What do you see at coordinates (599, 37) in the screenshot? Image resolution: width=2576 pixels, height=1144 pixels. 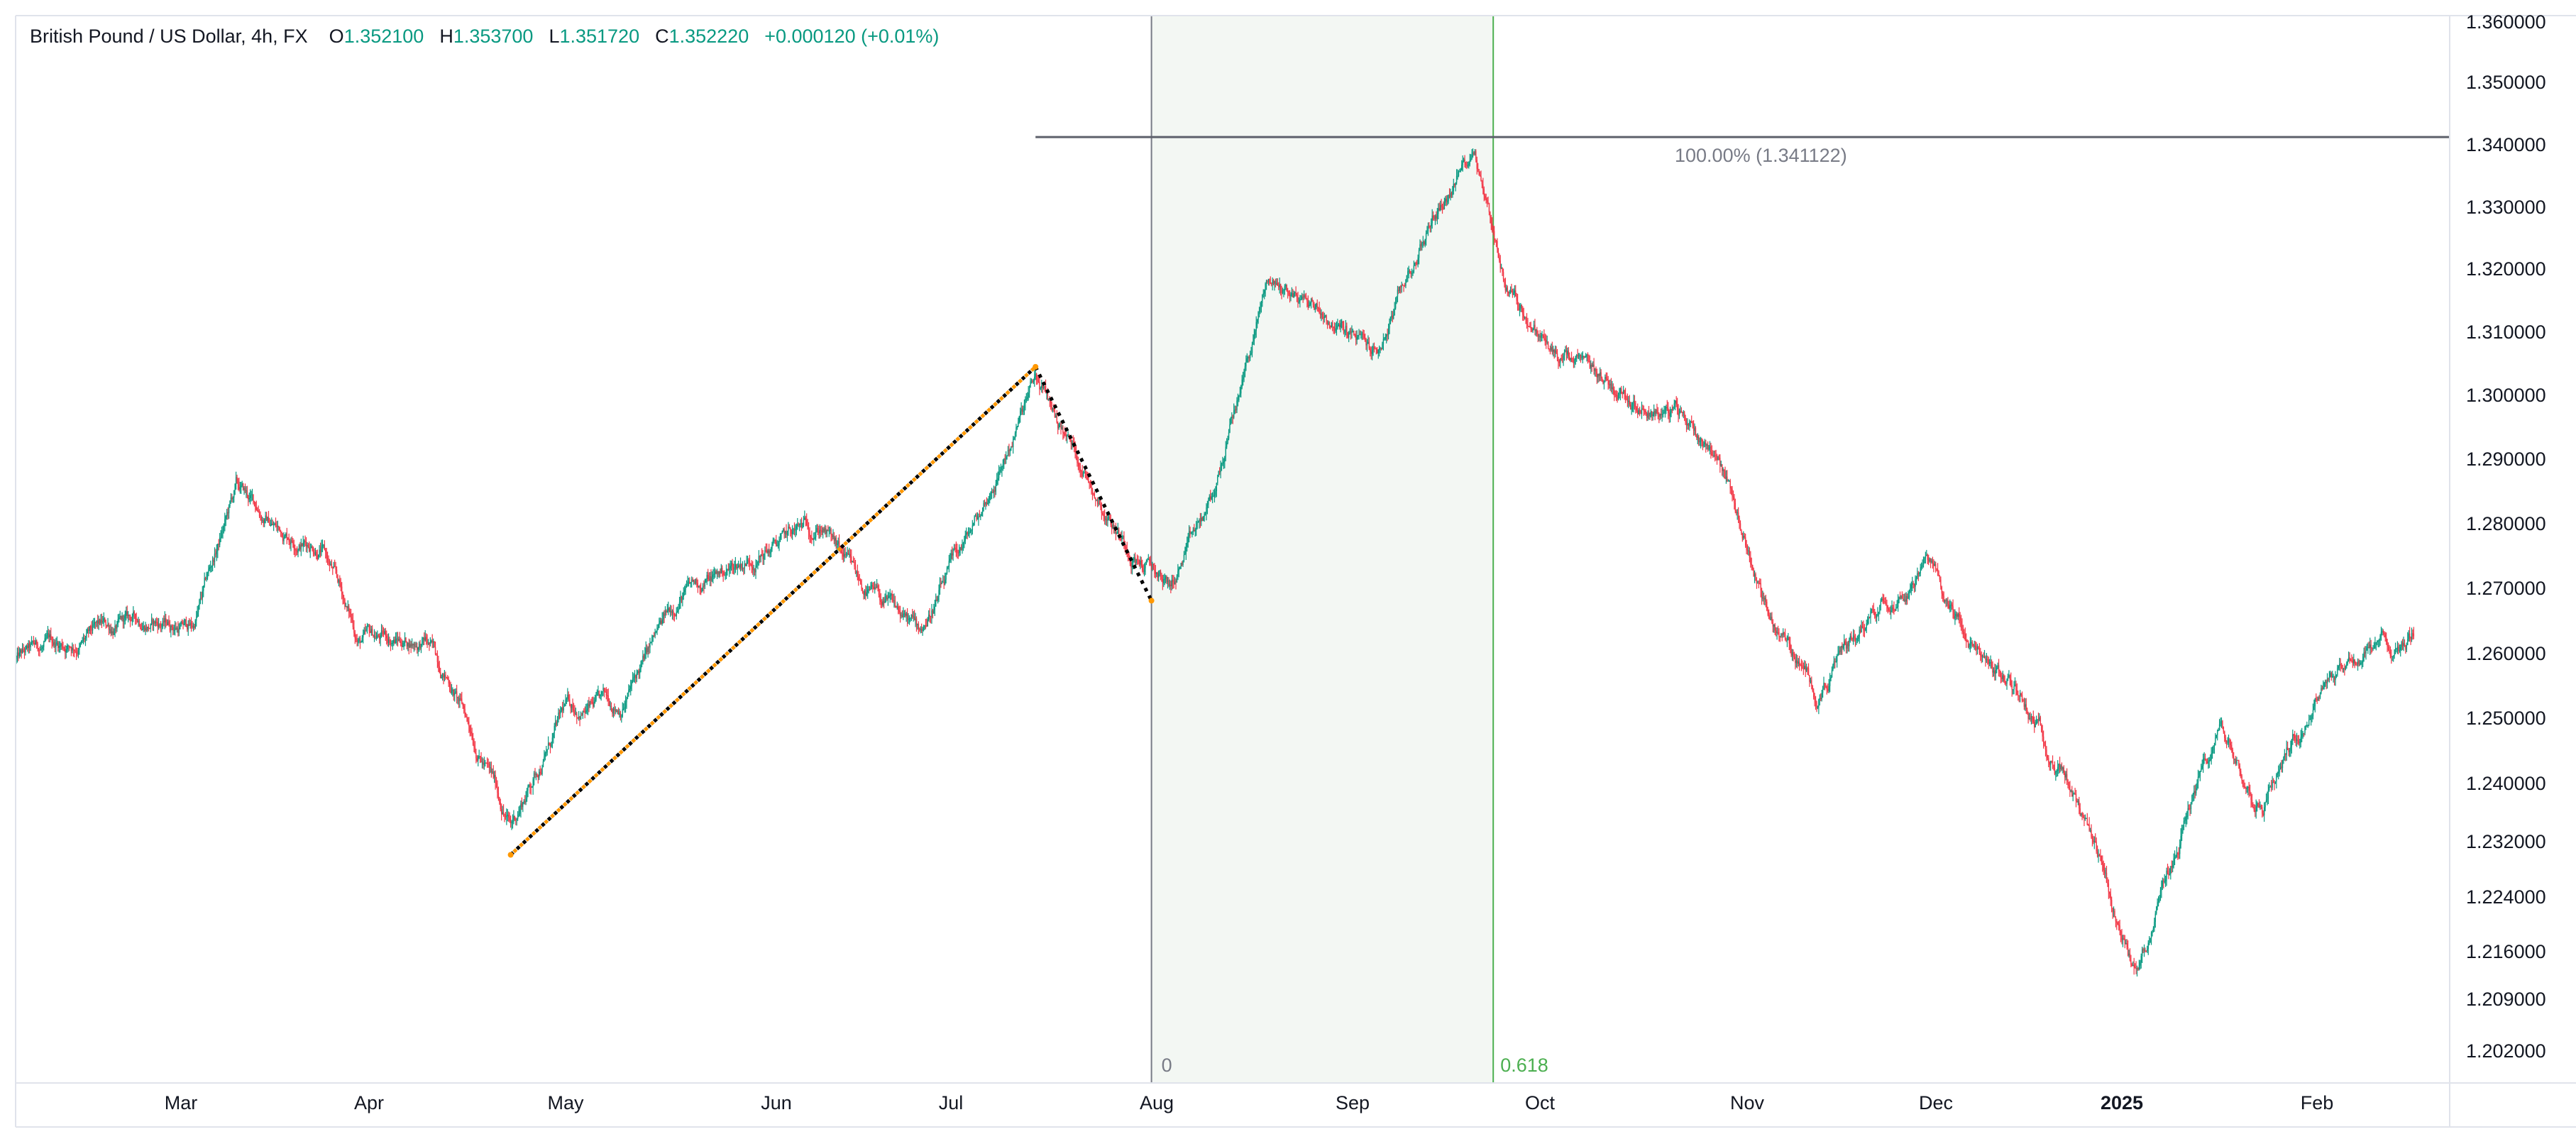 I see `low-value: 1.351720` at bounding box center [599, 37].